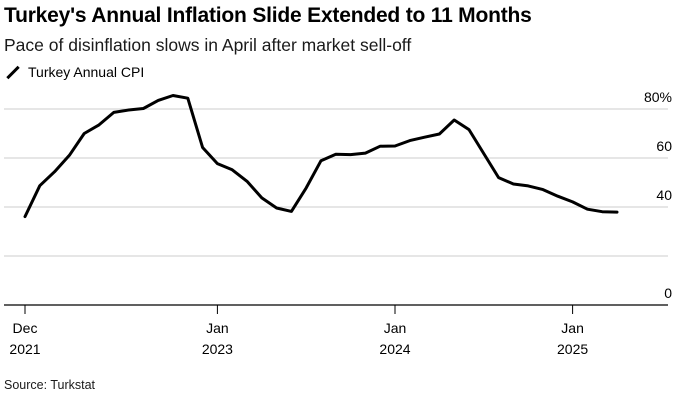 Image resolution: width=690 pixels, height=401 pixels. I want to click on y-axis: 0 40 60 80%, so click(658, 195).